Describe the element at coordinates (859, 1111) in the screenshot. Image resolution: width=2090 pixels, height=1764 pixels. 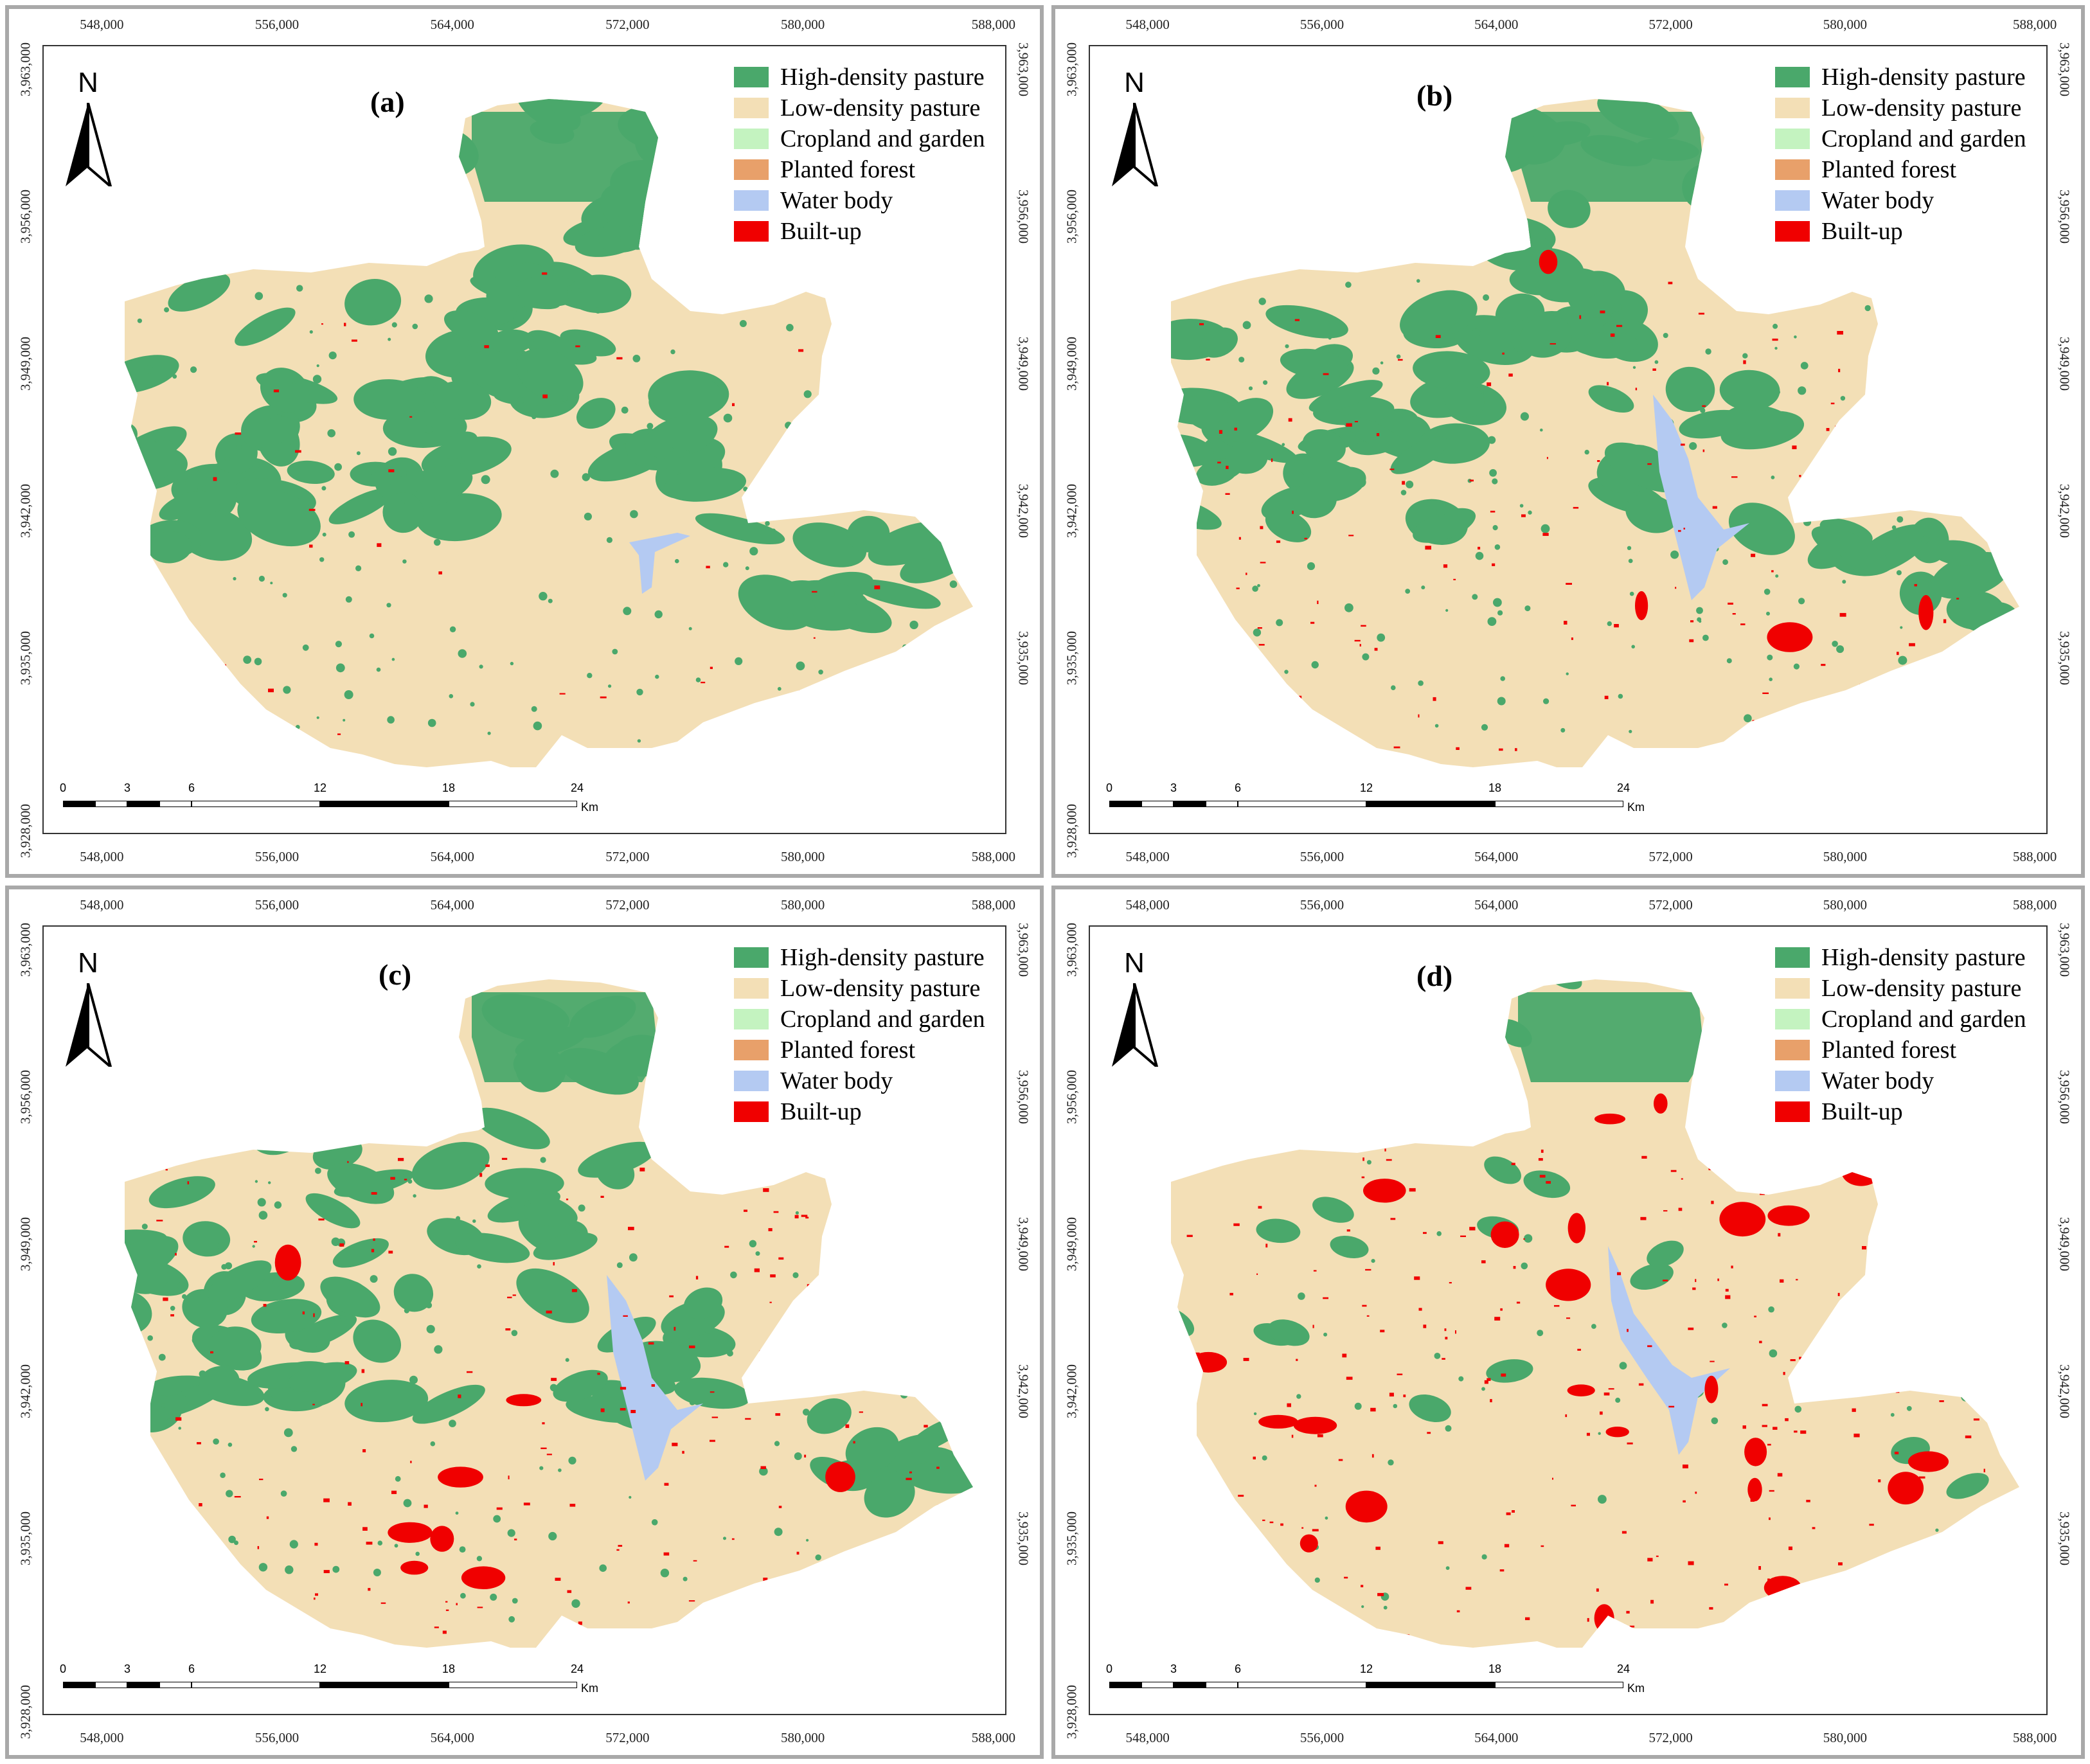
I see `legend-item: Built-up` at that location.